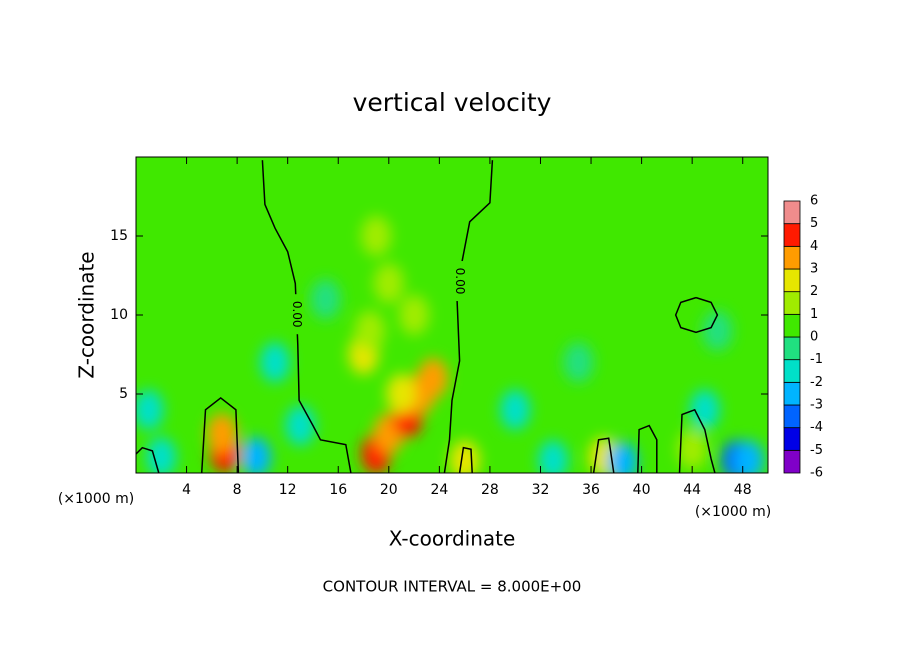  Describe the element at coordinates (816, 473) in the screenshot. I see `colorbar-label: -6` at that location.